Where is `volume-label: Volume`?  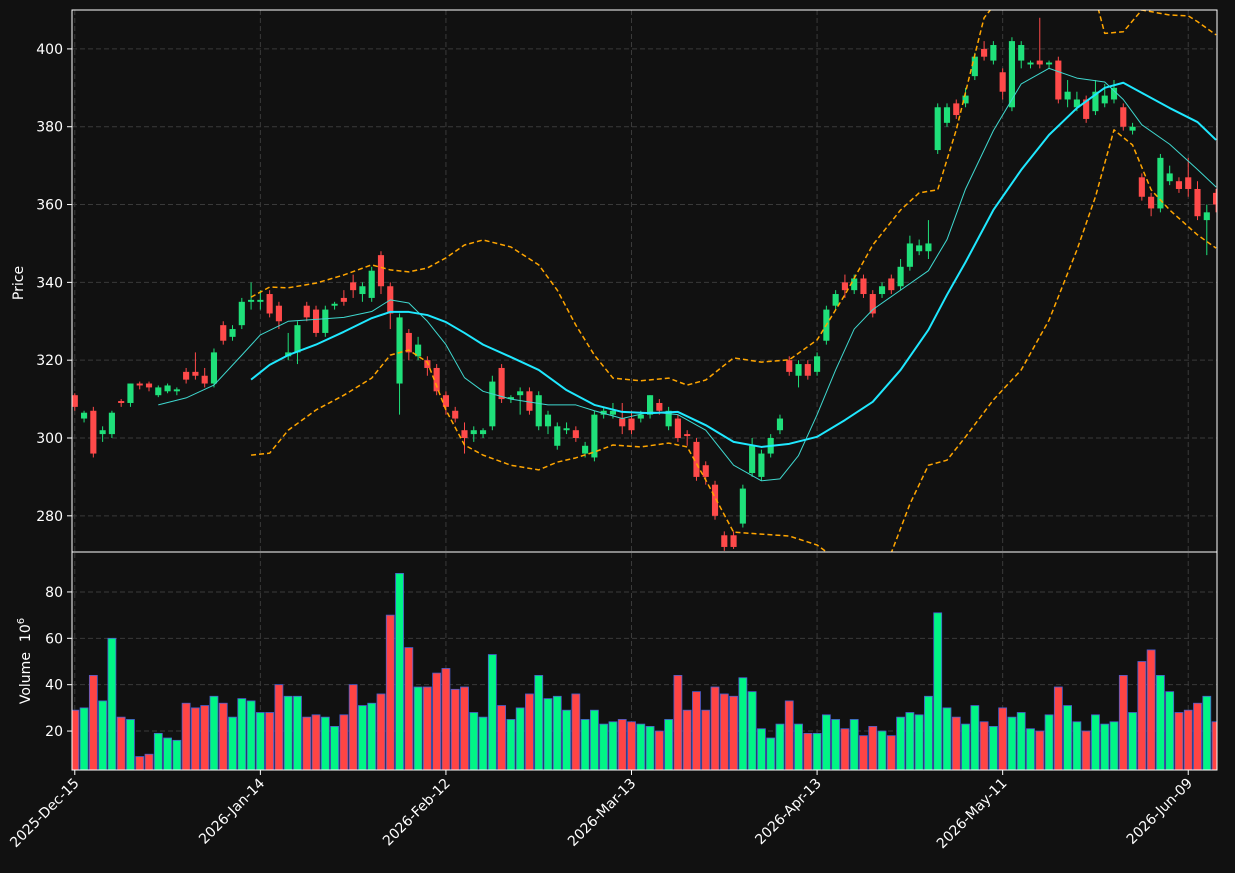 volume-label: Volume is located at coordinates (26, 678).